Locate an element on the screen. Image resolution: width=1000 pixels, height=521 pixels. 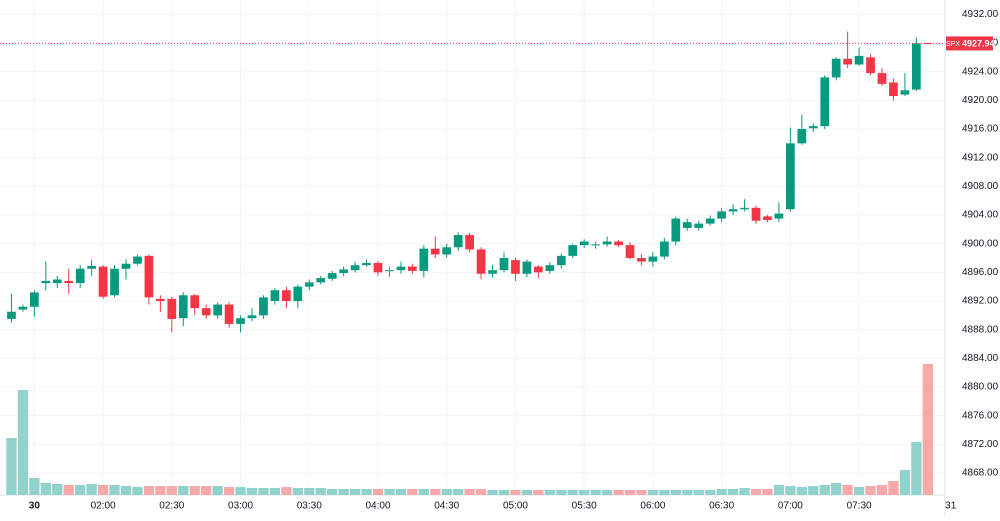
y-tick-label: 4908.00 is located at coordinates (980, 186).